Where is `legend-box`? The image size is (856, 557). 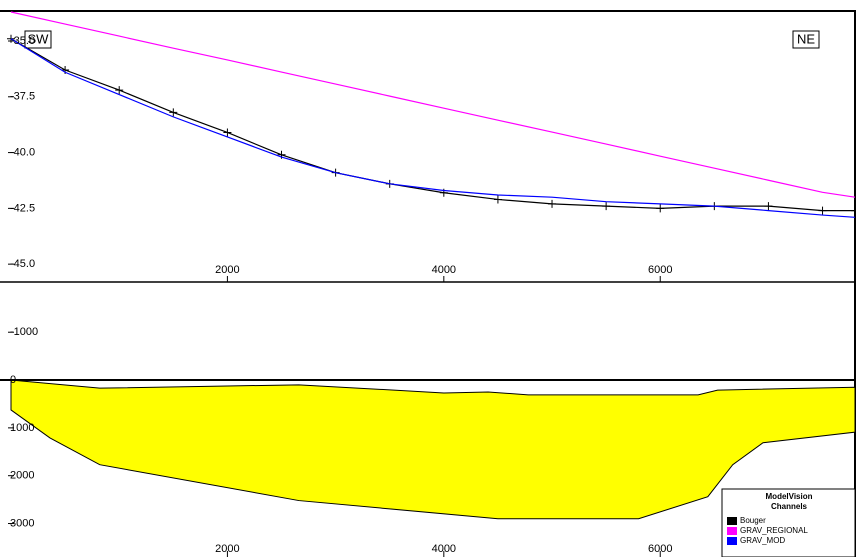 legend-box is located at coordinates (788, 522).